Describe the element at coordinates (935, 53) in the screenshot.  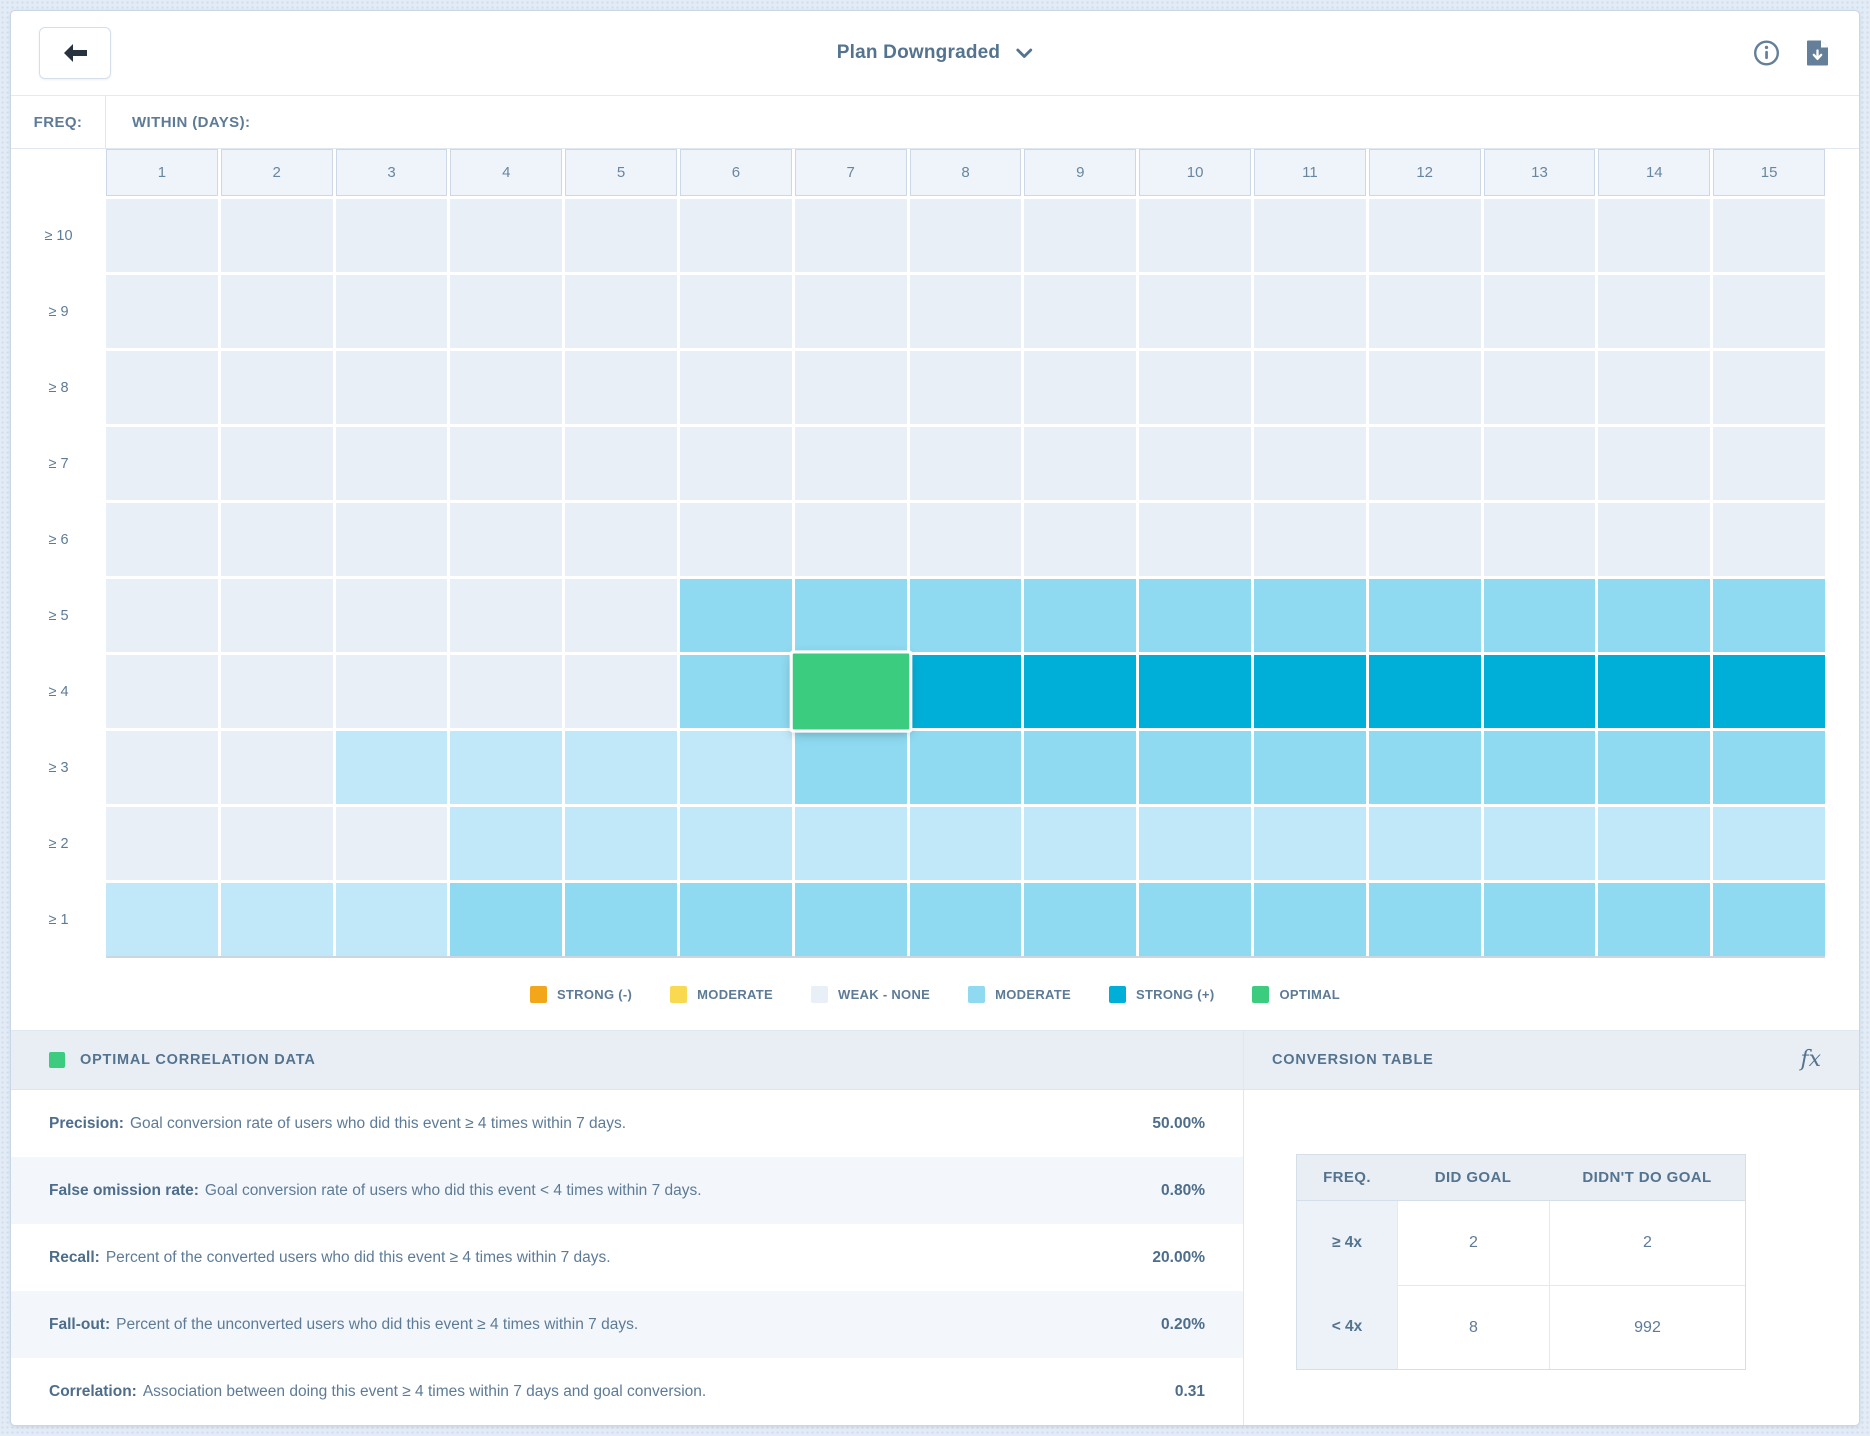
I see `event-selector: Plan Downgraded` at that location.